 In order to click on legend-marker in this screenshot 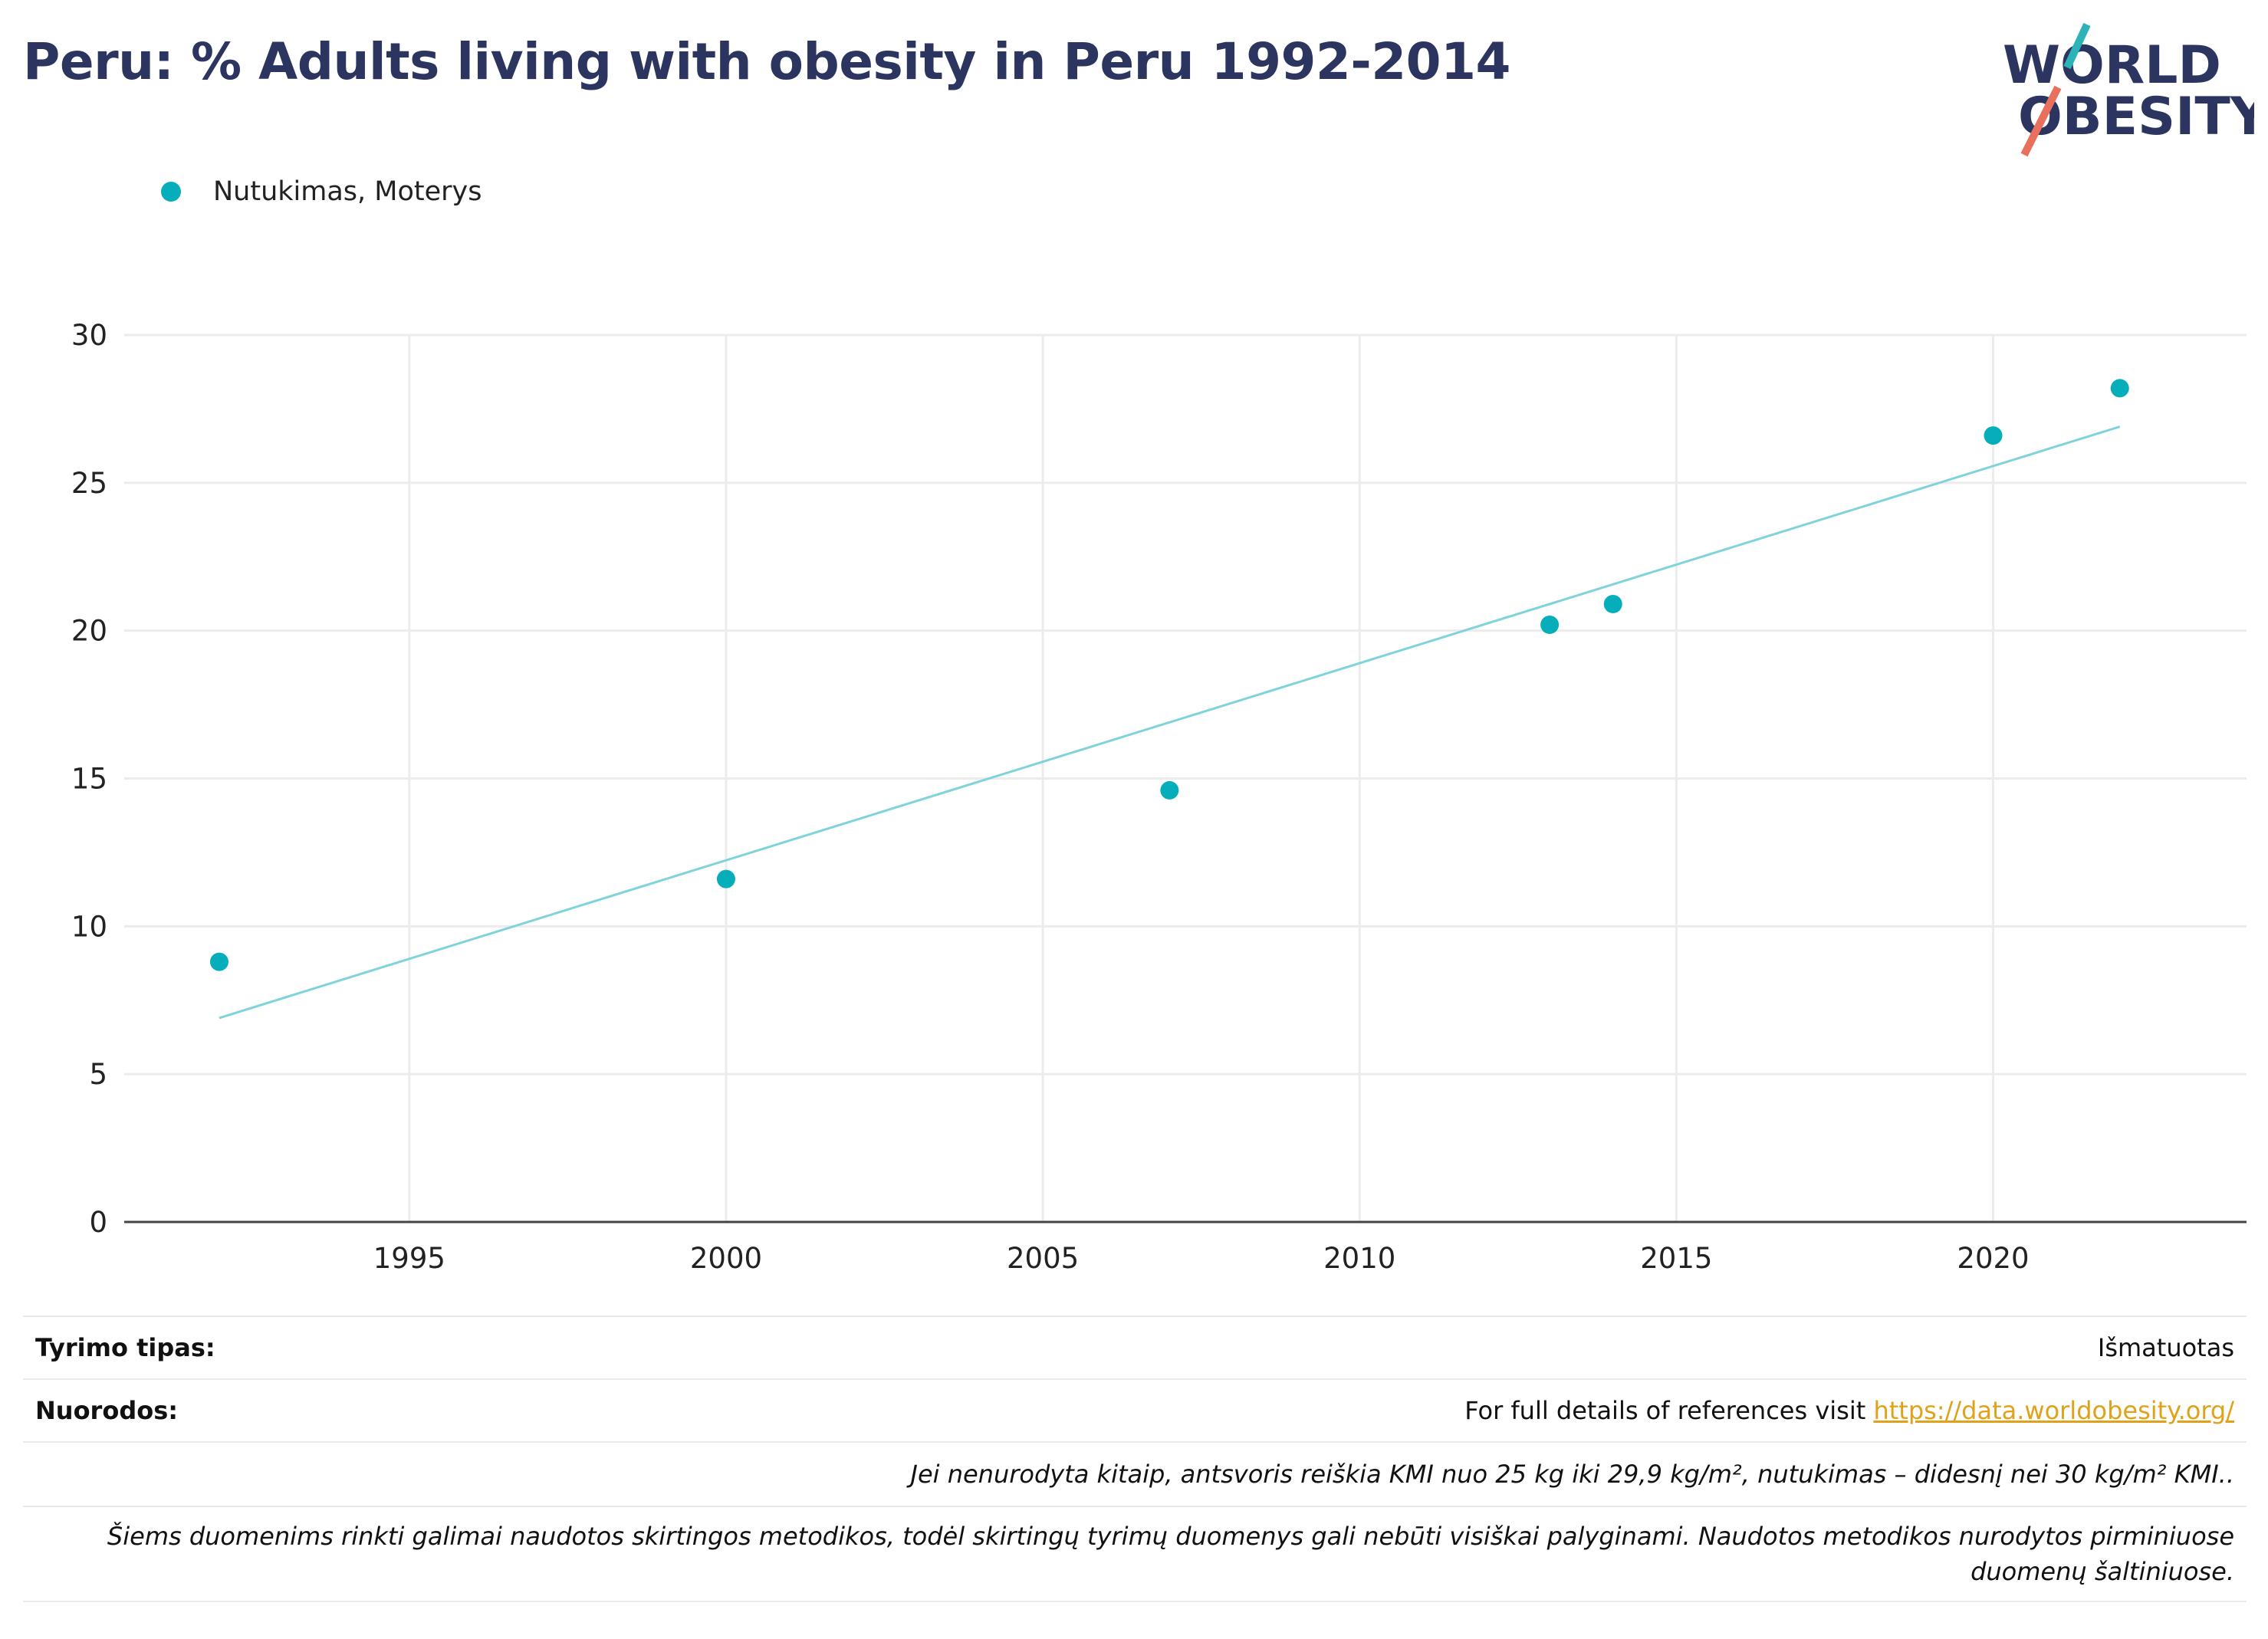, I will do `click(171, 192)`.